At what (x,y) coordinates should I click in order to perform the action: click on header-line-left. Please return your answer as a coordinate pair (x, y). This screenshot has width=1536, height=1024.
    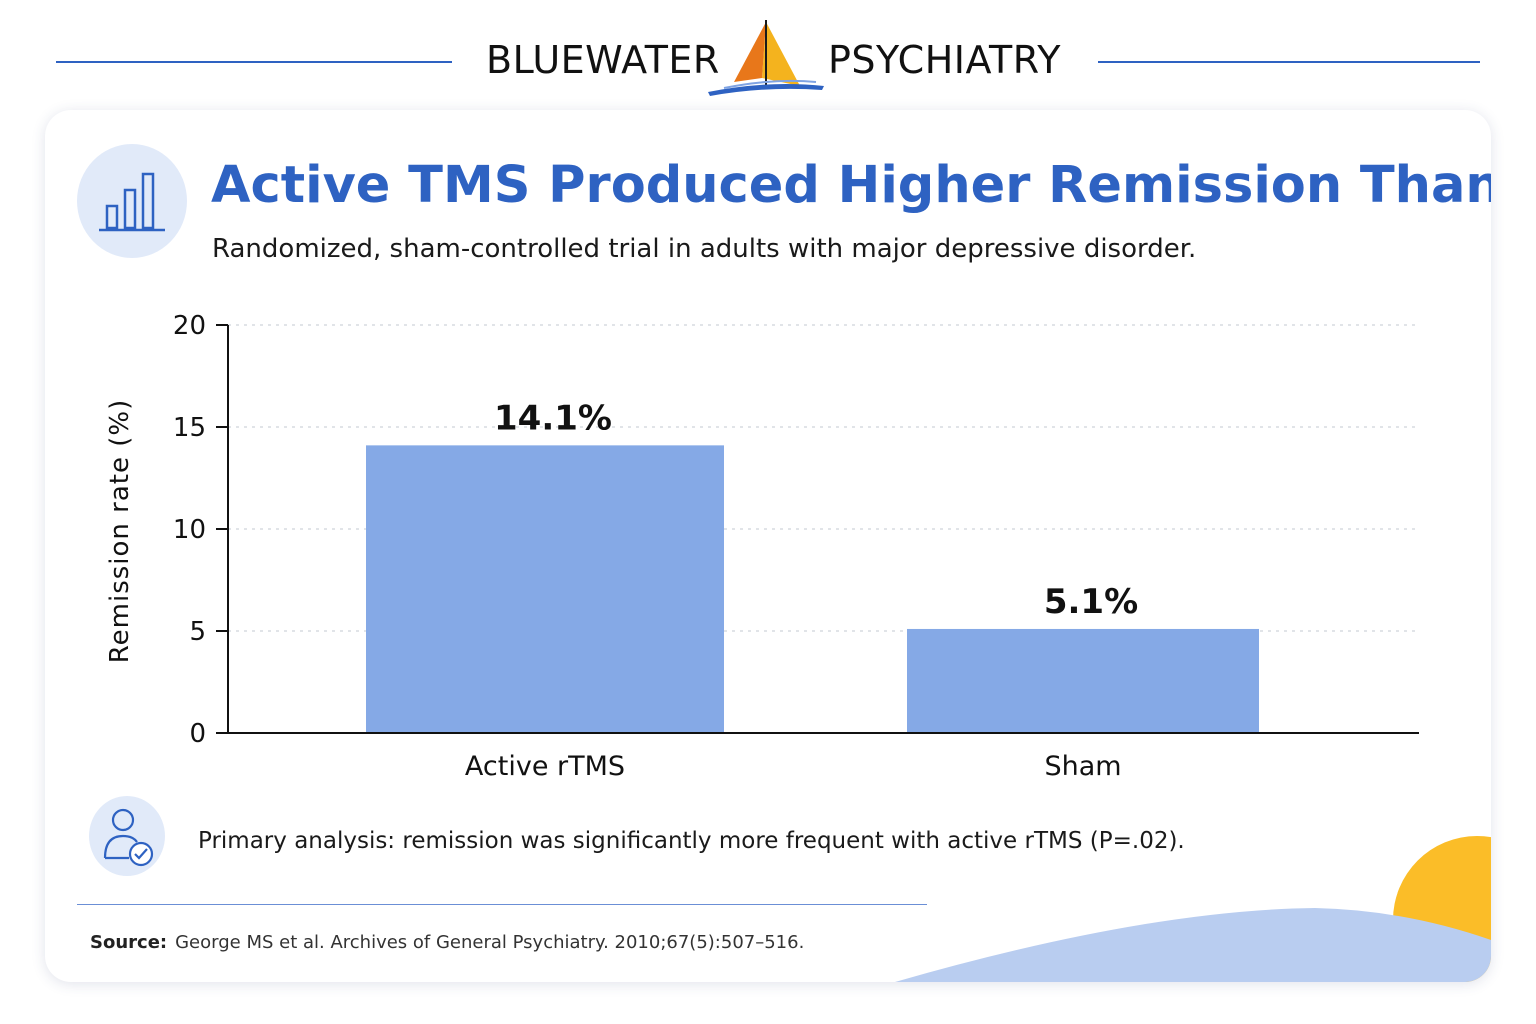
    Looking at the image, I should click on (254, 62).